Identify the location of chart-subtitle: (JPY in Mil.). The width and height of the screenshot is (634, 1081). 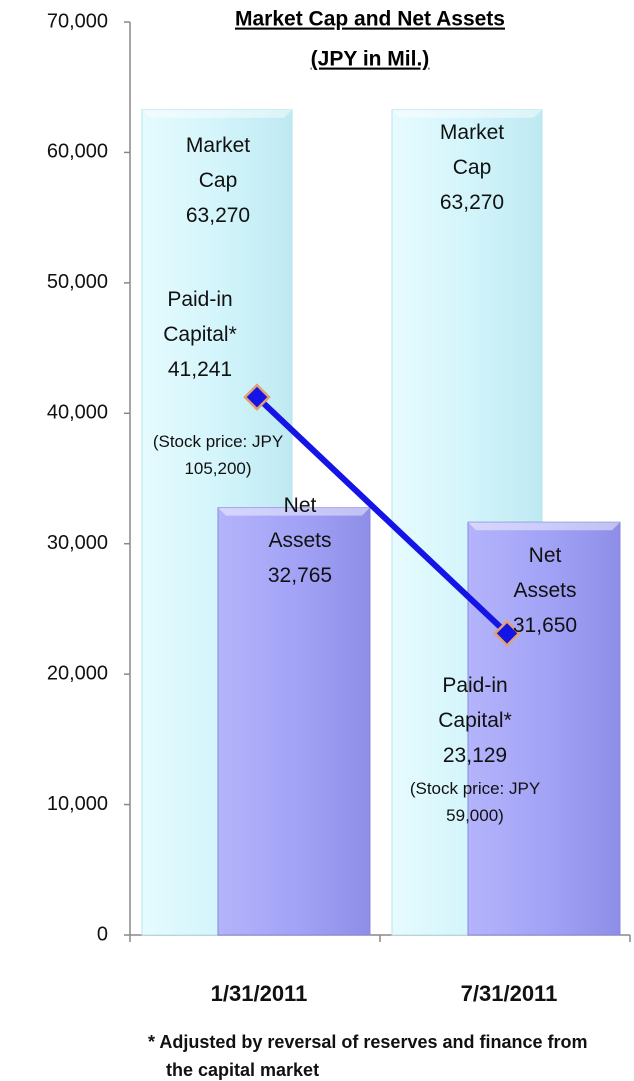
(370, 59).